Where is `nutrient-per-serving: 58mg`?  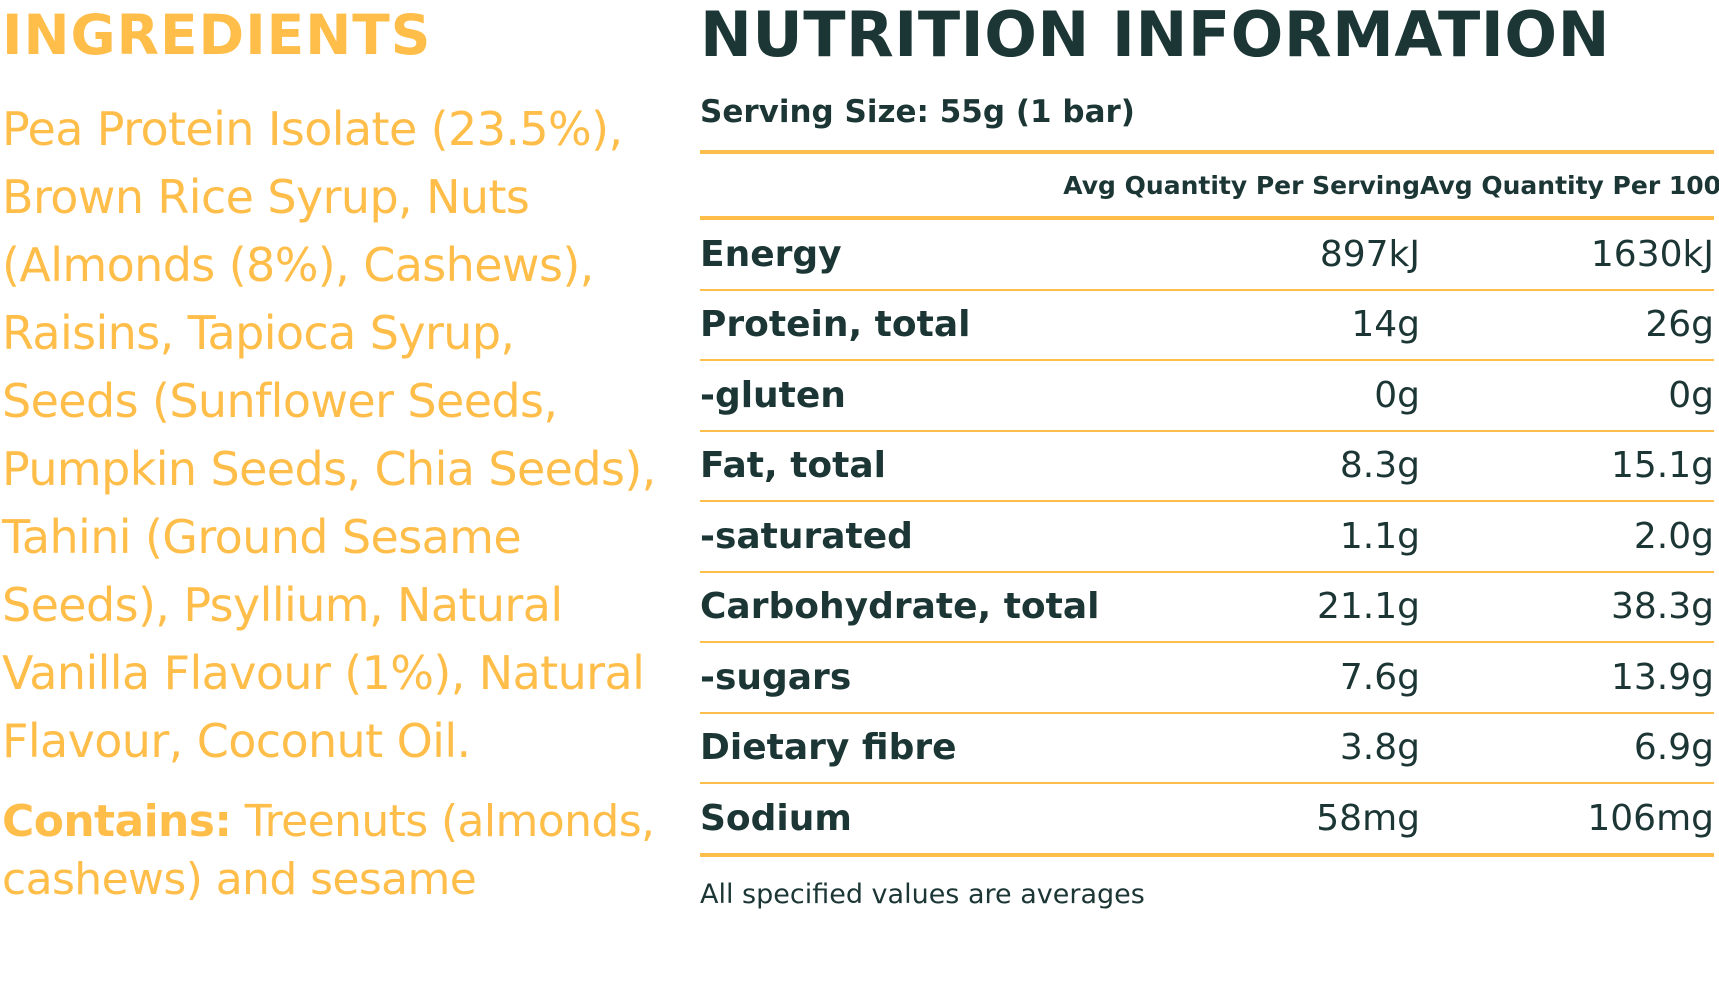
nutrient-per-serving: 58mg is located at coordinates (1368, 818).